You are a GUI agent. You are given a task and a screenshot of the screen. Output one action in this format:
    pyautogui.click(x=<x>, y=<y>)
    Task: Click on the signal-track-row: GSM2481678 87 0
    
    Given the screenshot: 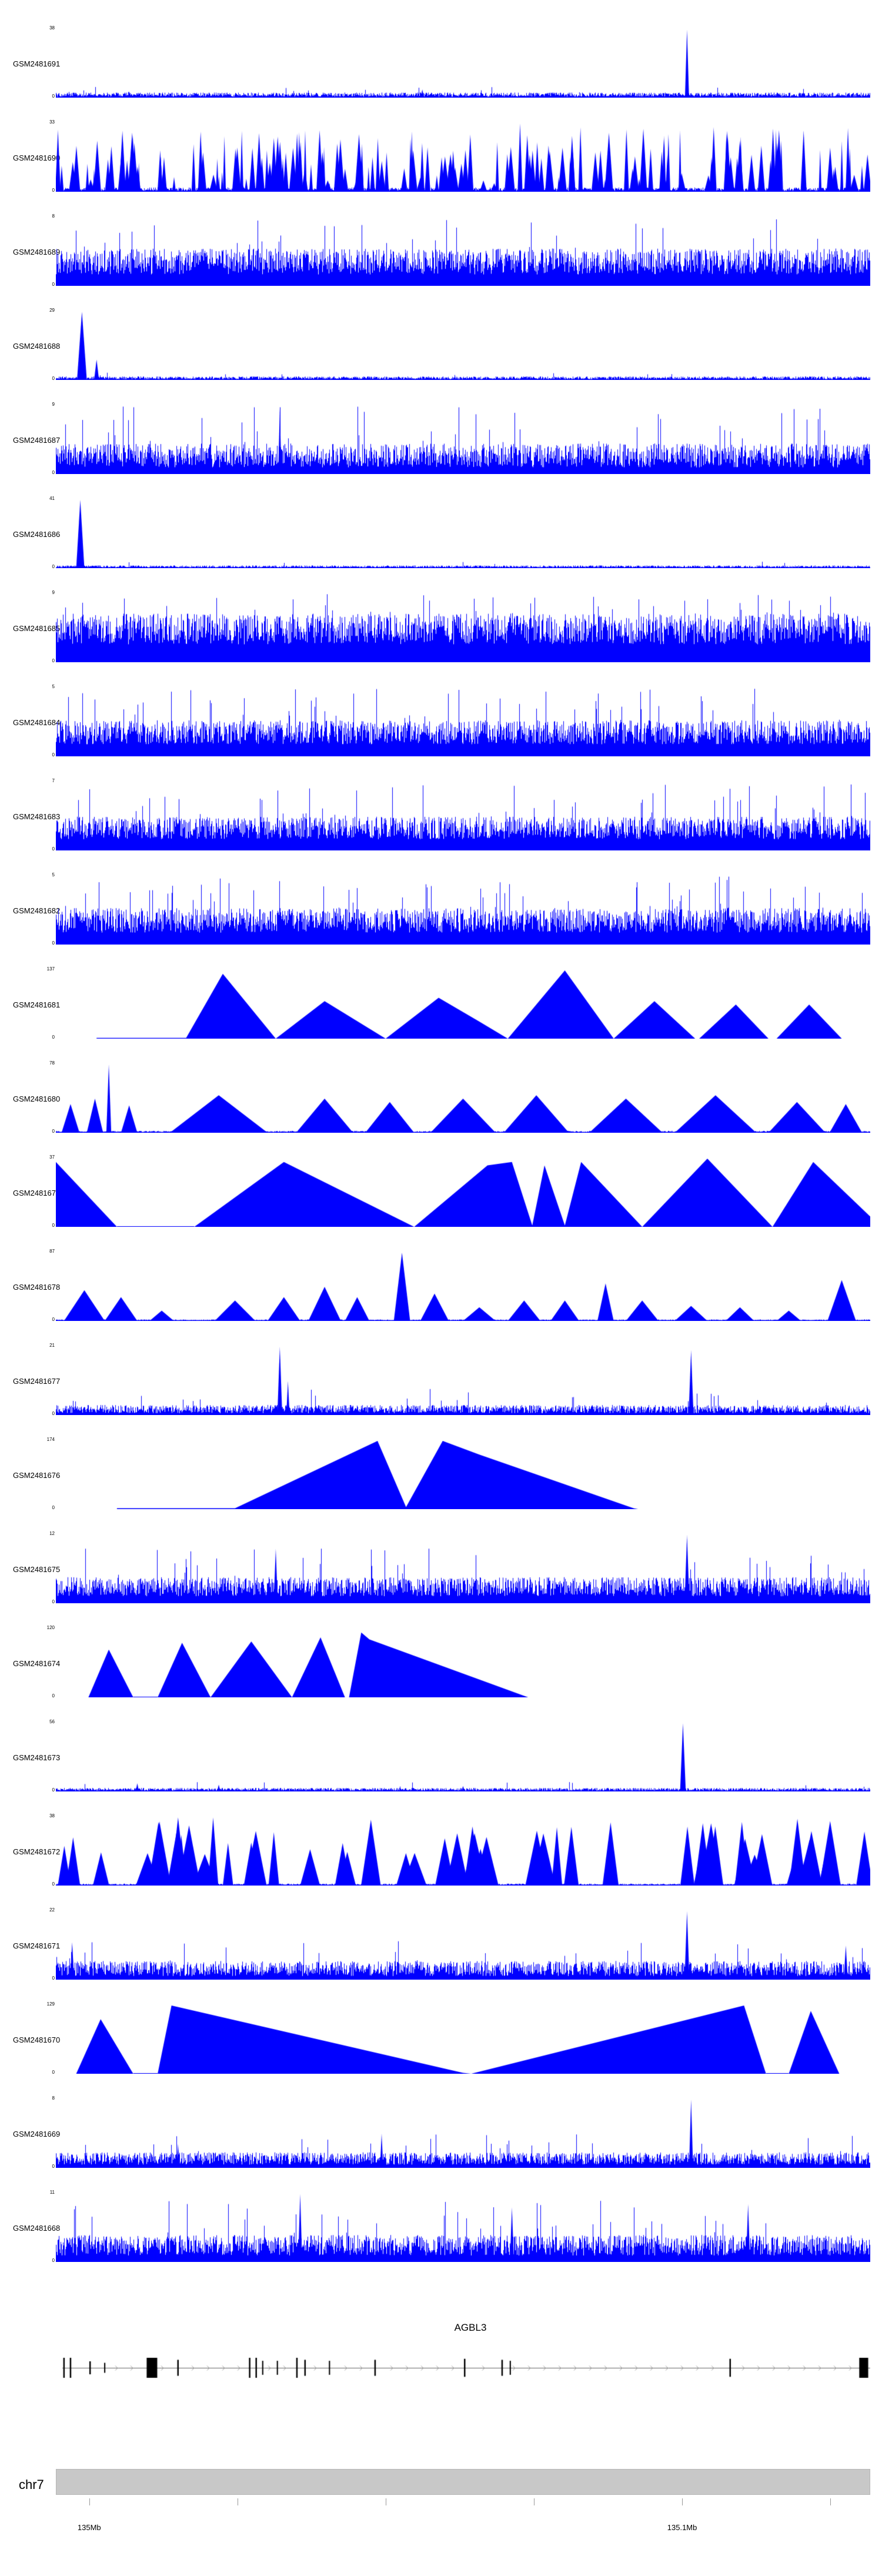 What is the action you would take?
    pyautogui.click(x=441, y=1287)
    